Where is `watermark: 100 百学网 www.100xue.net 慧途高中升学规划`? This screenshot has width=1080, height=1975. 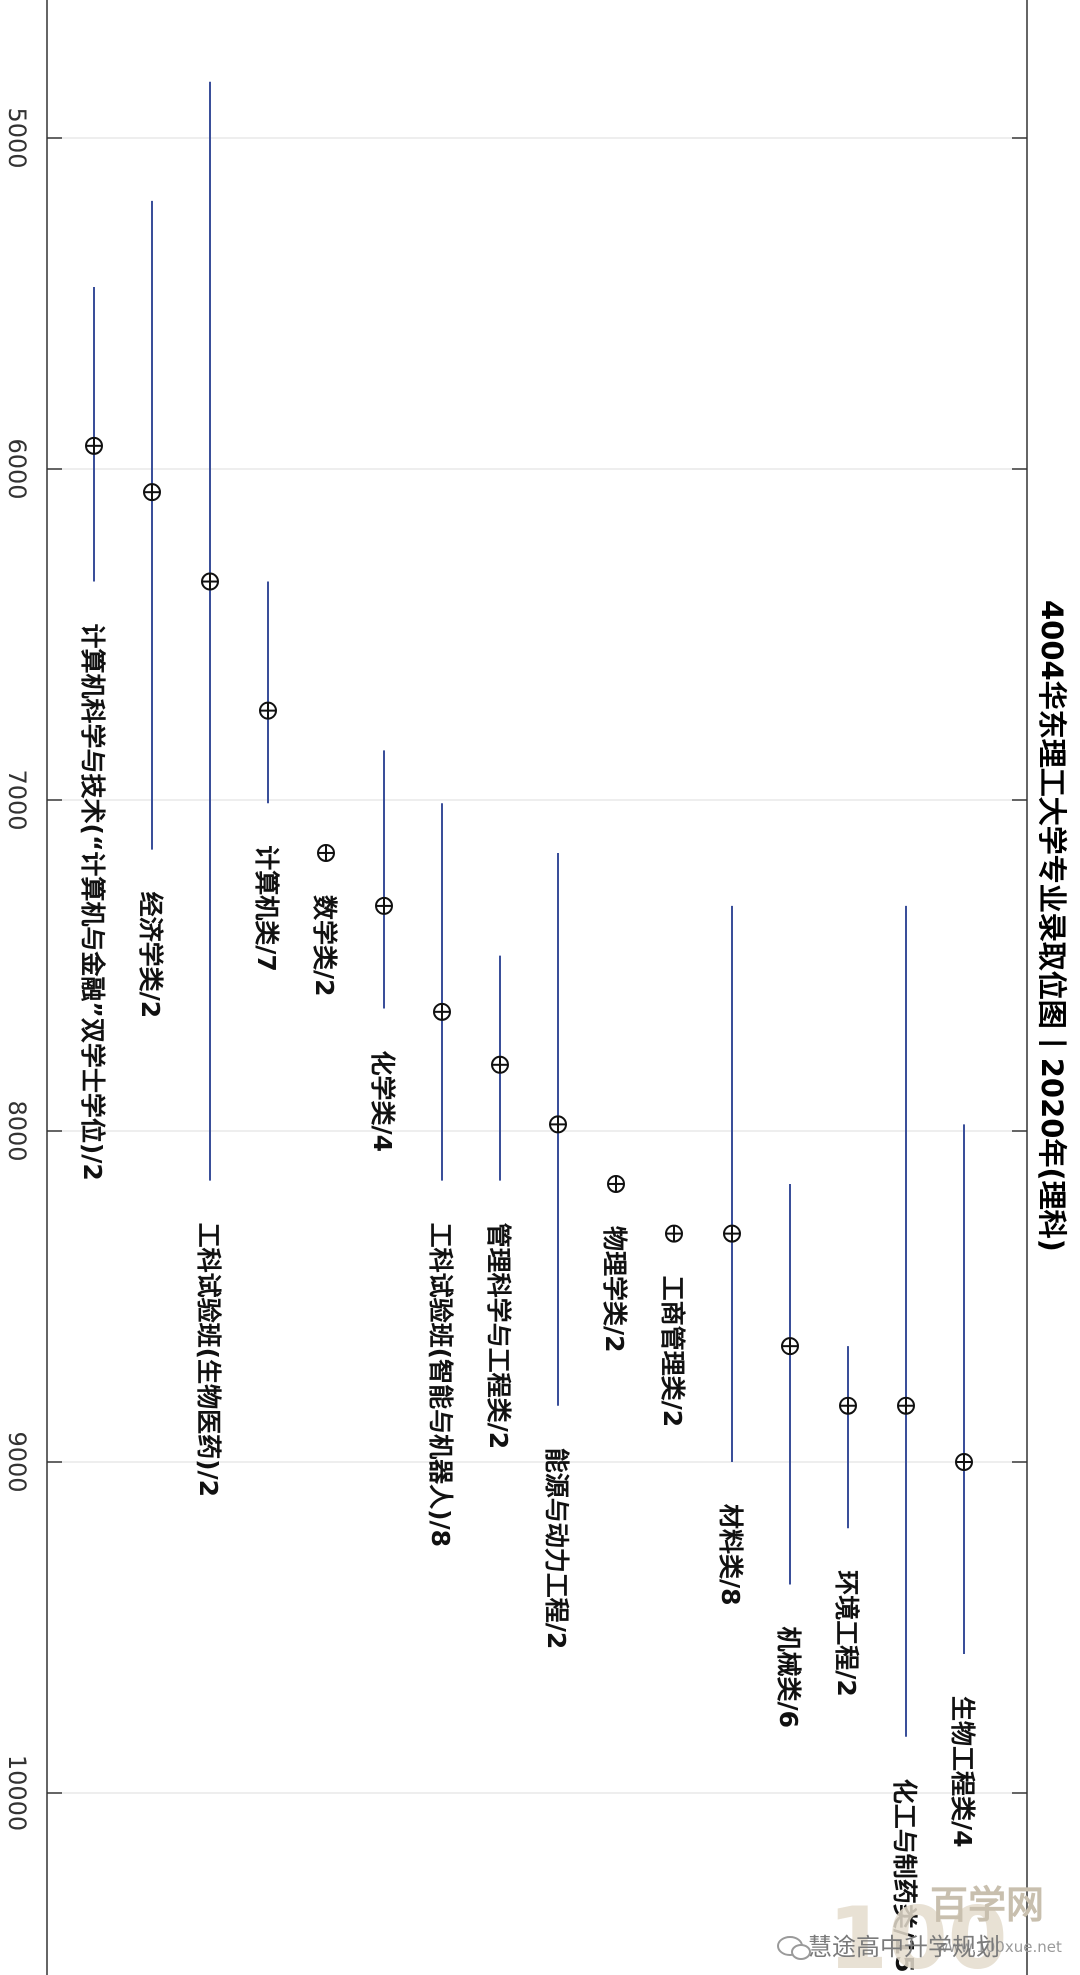
watermark: 100 百学网 www.100xue.net 慧途高中升学规划 is located at coordinates (919, 1929).